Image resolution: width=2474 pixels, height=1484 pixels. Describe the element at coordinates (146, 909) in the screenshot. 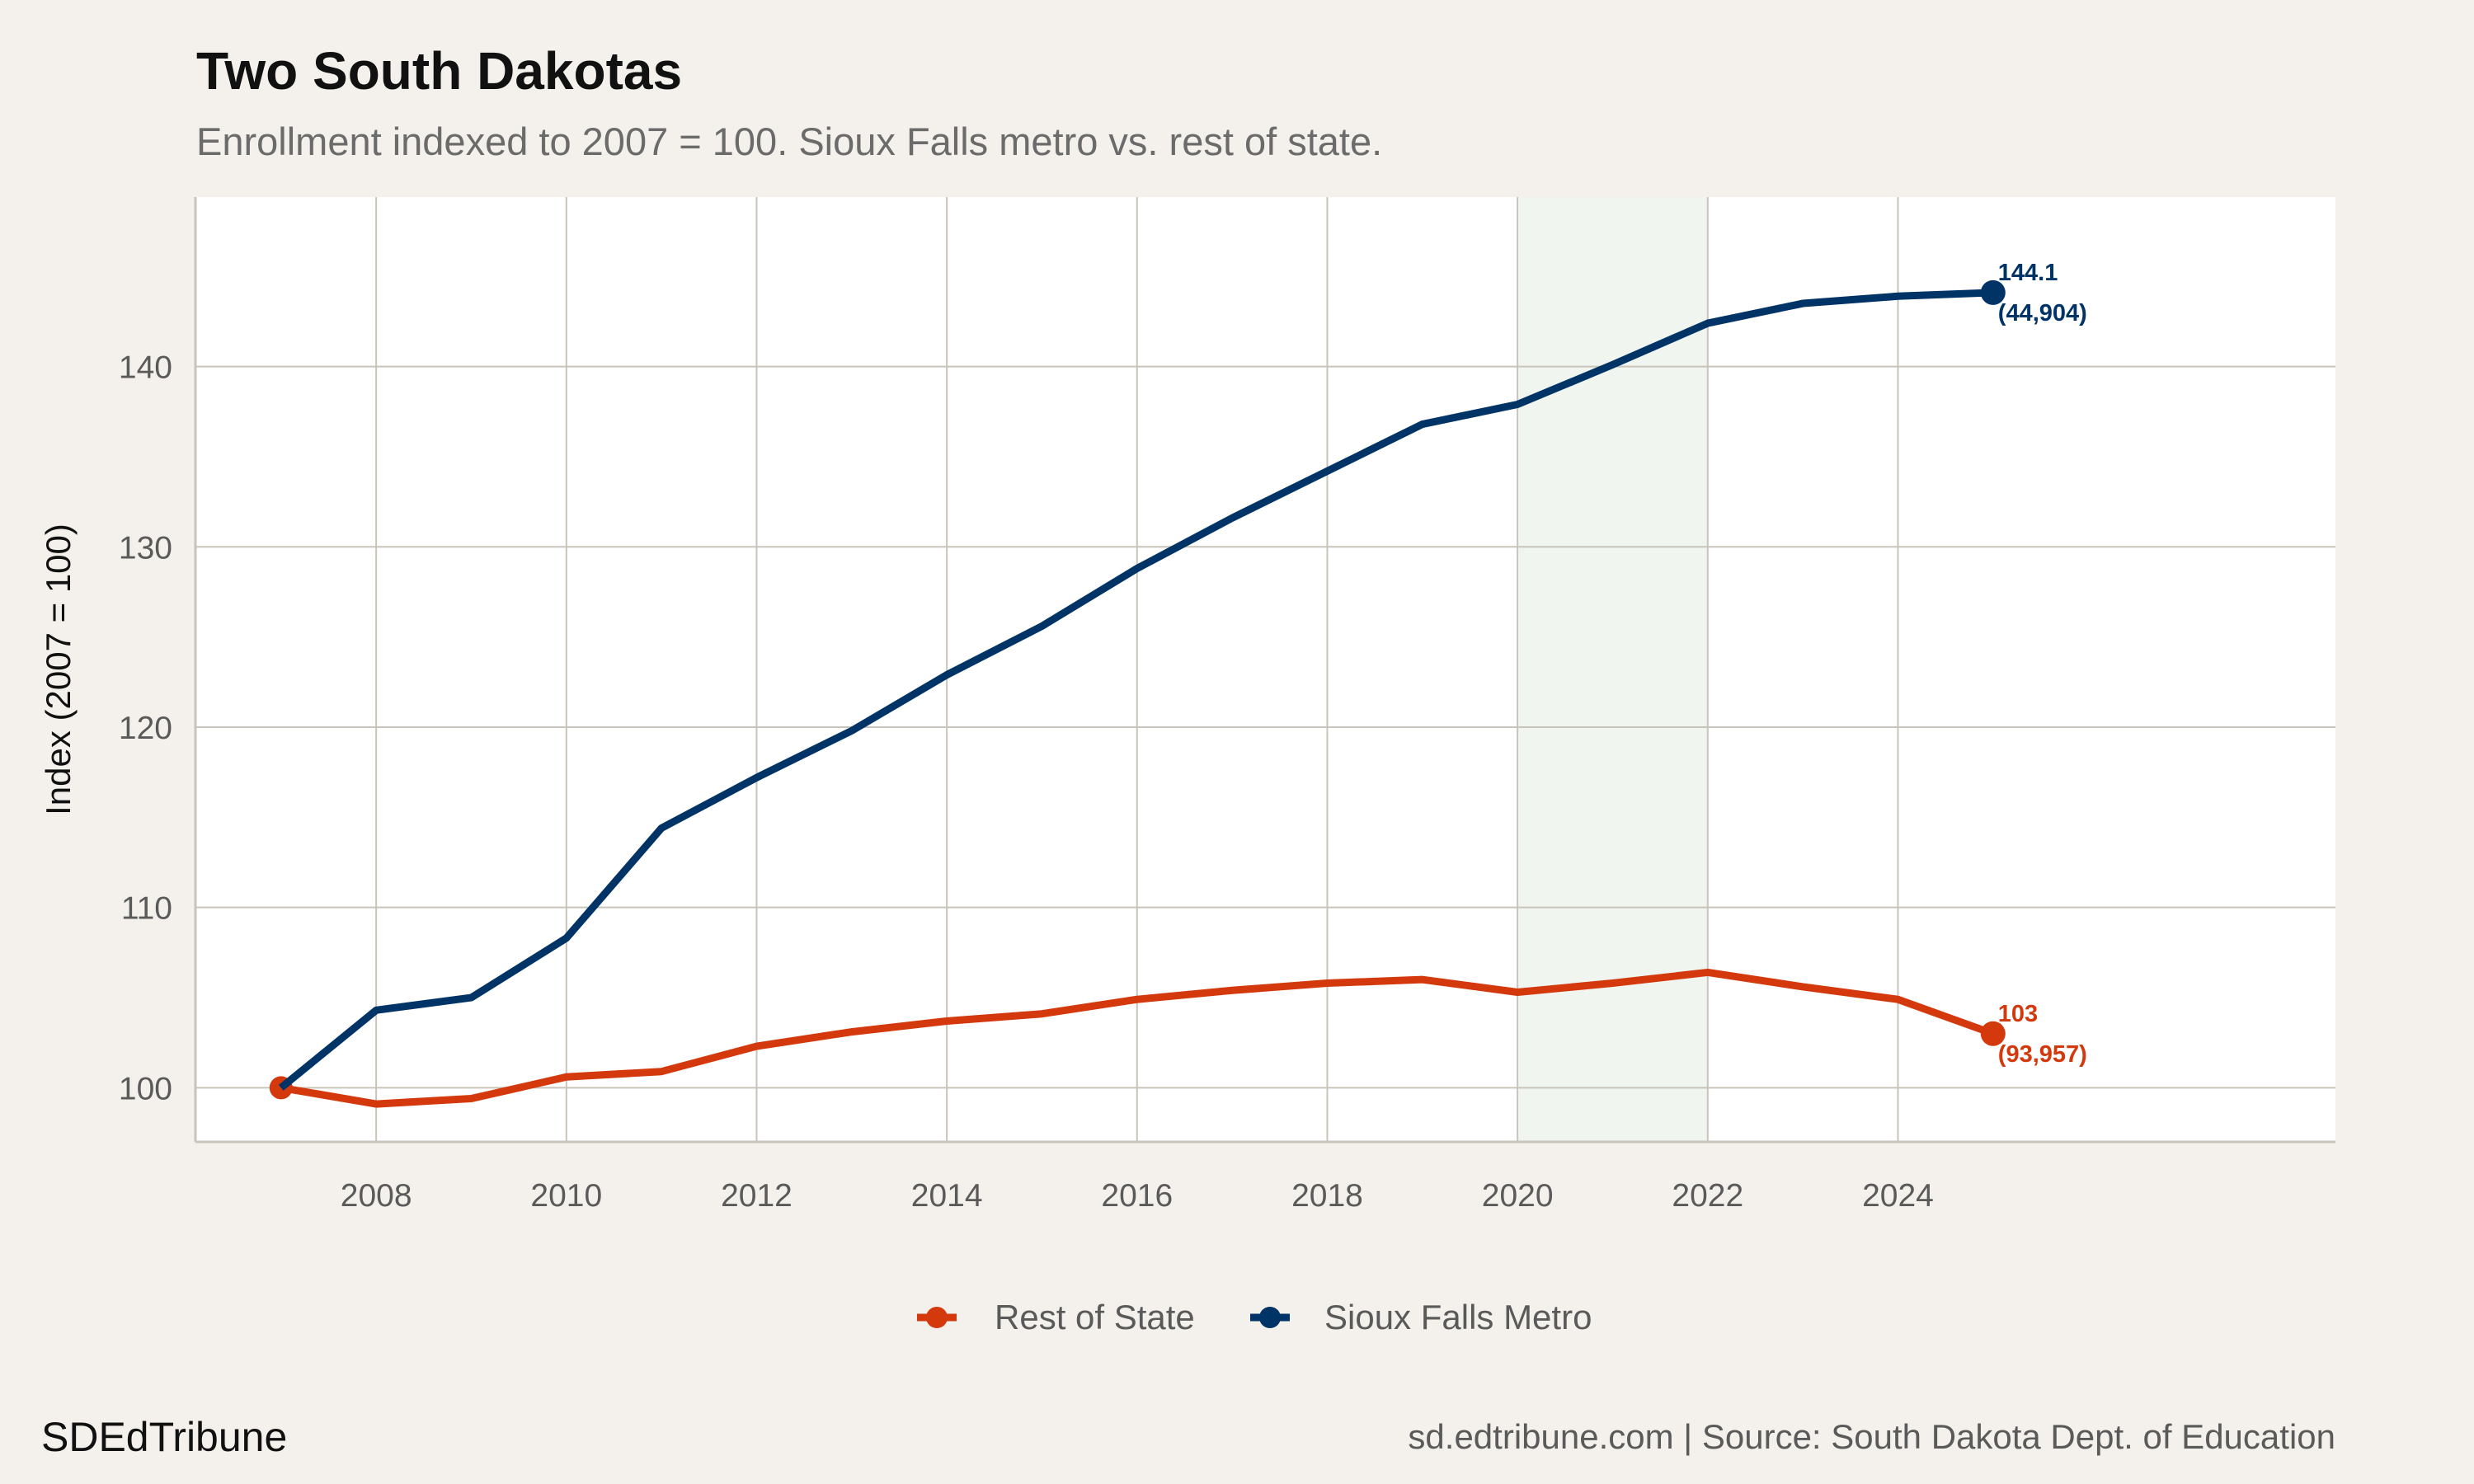

I see `y-tick-label: 110` at that location.